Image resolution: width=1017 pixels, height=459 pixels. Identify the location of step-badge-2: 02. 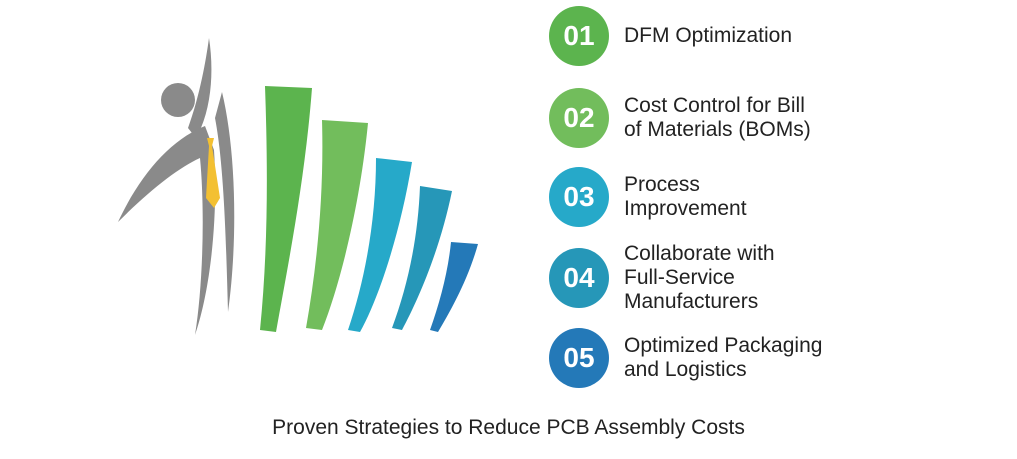
(579, 118).